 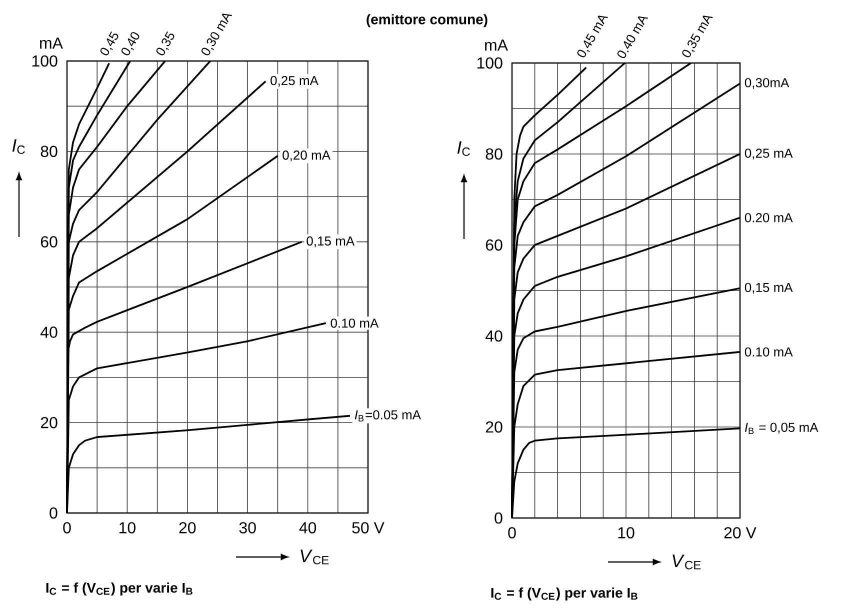 What do you see at coordinates (307, 528) in the screenshot?
I see `x-tick-label: 40` at bounding box center [307, 528].